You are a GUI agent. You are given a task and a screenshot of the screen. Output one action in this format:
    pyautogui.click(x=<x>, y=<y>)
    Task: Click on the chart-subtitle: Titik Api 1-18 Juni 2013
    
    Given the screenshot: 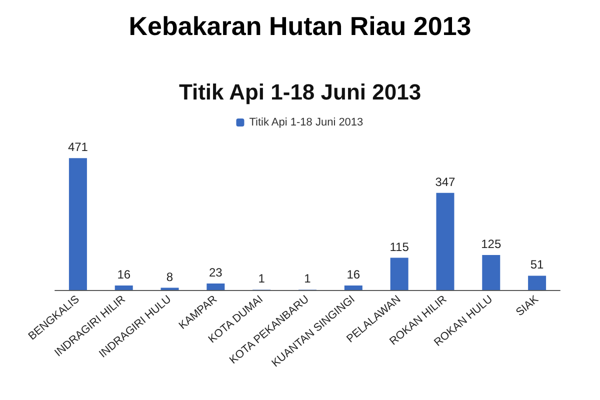 What is the action you would take?
    pyautogui.click(x=300, y=92)
    